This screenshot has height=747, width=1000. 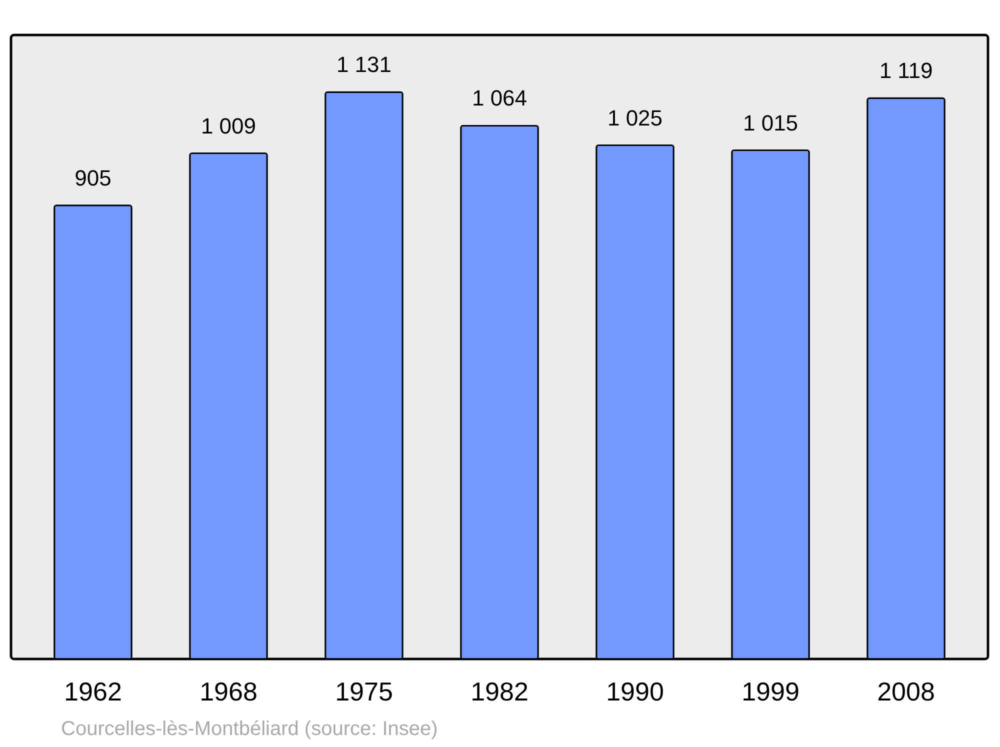 What do you see at coordinates (500, 98) in the screenshot?
I see `data-label: 1 064` at bounding box center [500, 98].